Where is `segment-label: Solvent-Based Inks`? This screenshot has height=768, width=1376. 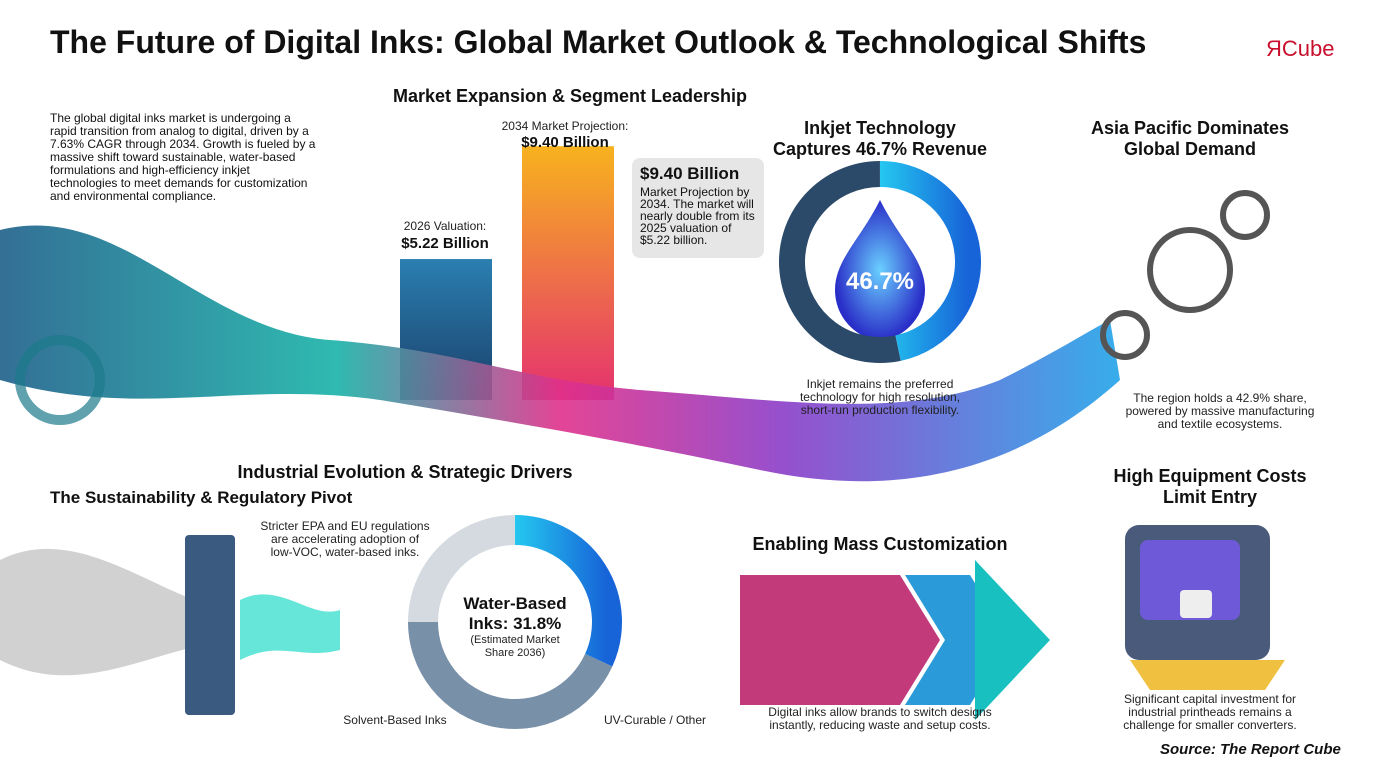 segment-label: Solvent-Based Inks is located at coordinates (395, 720).